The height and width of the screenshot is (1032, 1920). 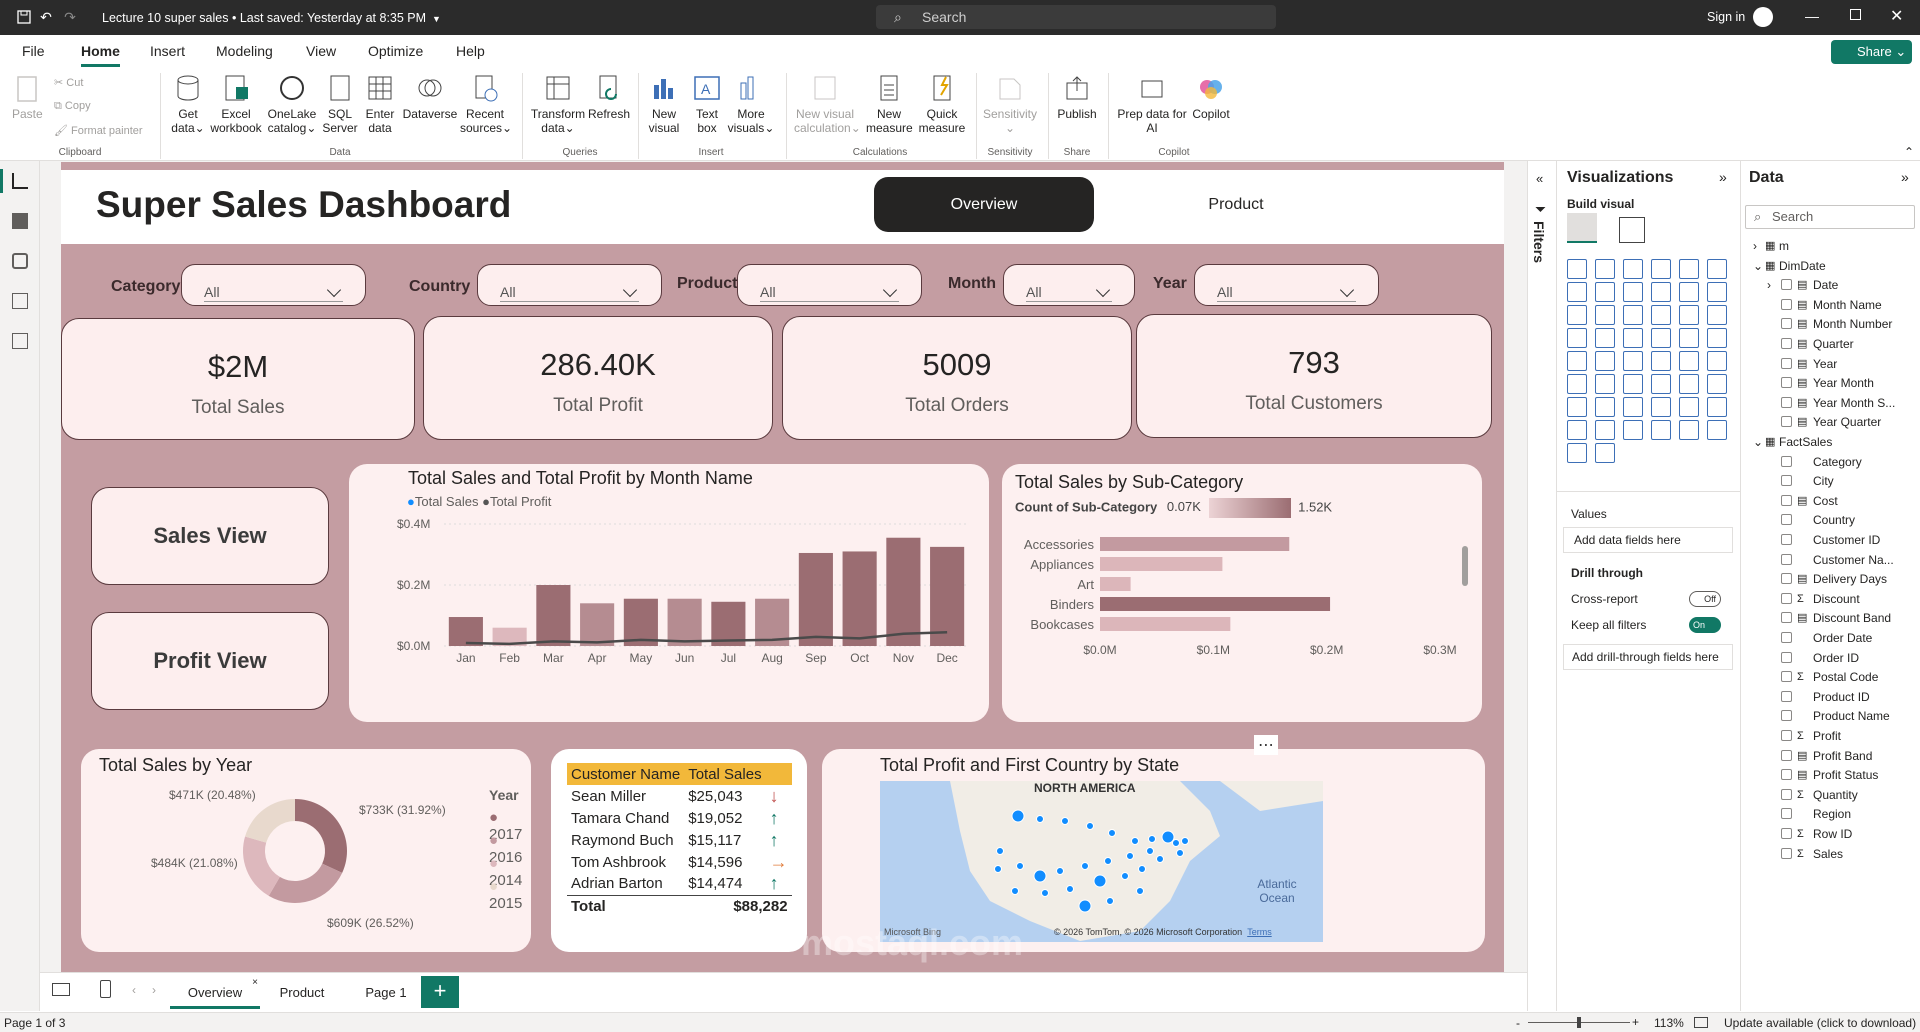 I want to click on table-row: Tom Ashbrook $14,596 →, so click(x=679, y=862).